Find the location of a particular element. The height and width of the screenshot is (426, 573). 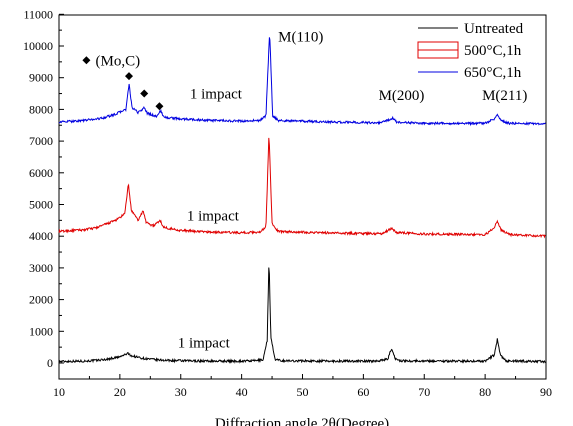

annotation-label: (Mo,C) is located at coordinates (118, 61).